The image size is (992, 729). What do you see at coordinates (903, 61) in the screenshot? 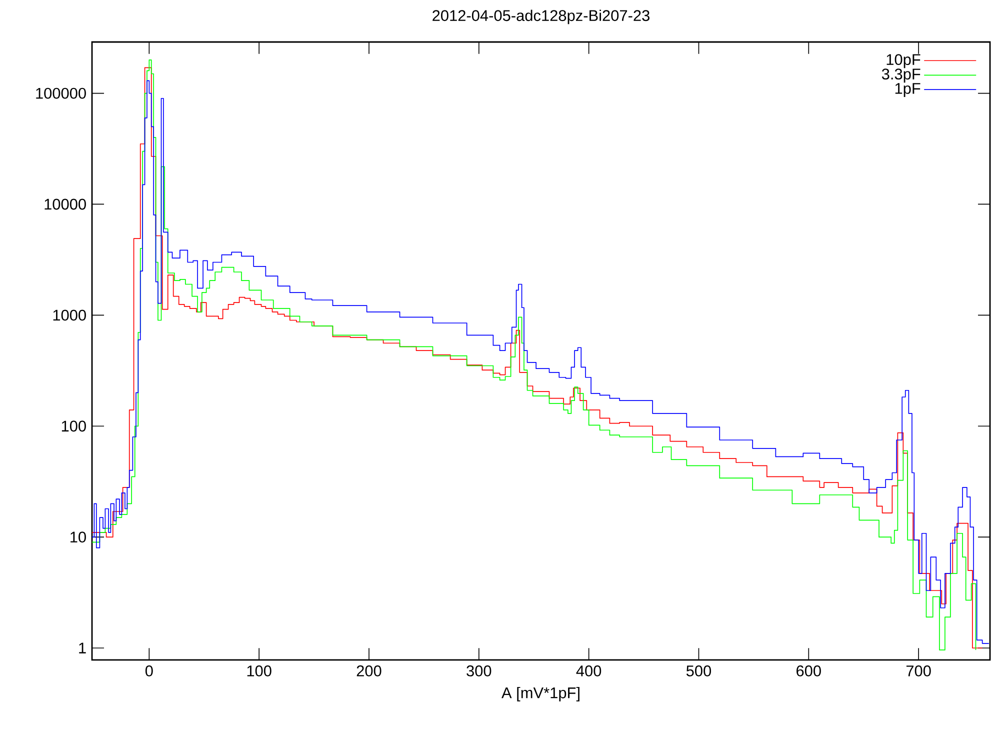
I see `legend-label: 10pF` at bounding box center [903, 61].